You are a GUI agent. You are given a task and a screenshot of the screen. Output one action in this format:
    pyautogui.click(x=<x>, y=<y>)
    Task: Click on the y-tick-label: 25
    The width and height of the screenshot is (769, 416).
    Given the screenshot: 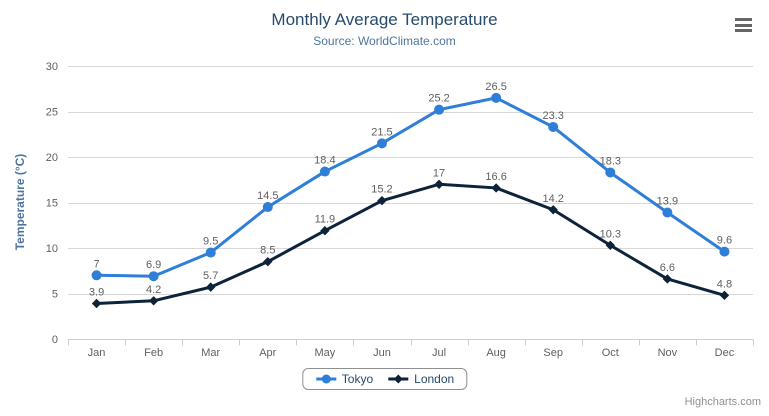 What is the action you would take?
    pyautogui.click(x=52, y=113)
    